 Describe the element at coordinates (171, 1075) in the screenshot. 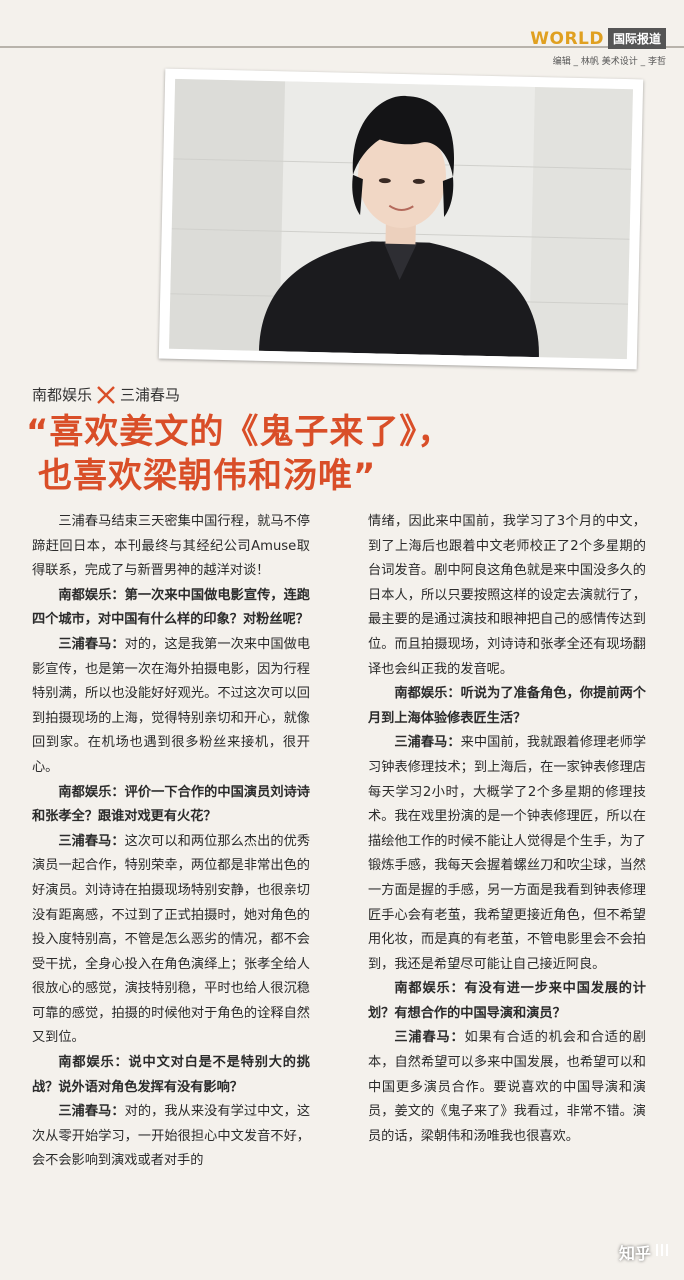

I see `question: 南都娱乐：说中文对白是不是特别大的挑战？说外语对角色发挥有没有影响？` at that location.